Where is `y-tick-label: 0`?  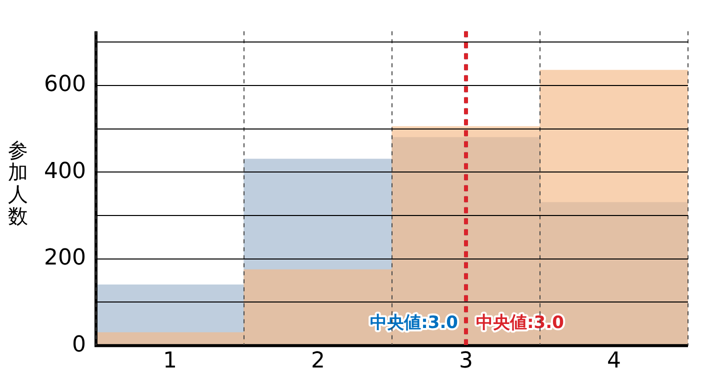 y-tick-label: 0 is located at coordinates (79, 345).